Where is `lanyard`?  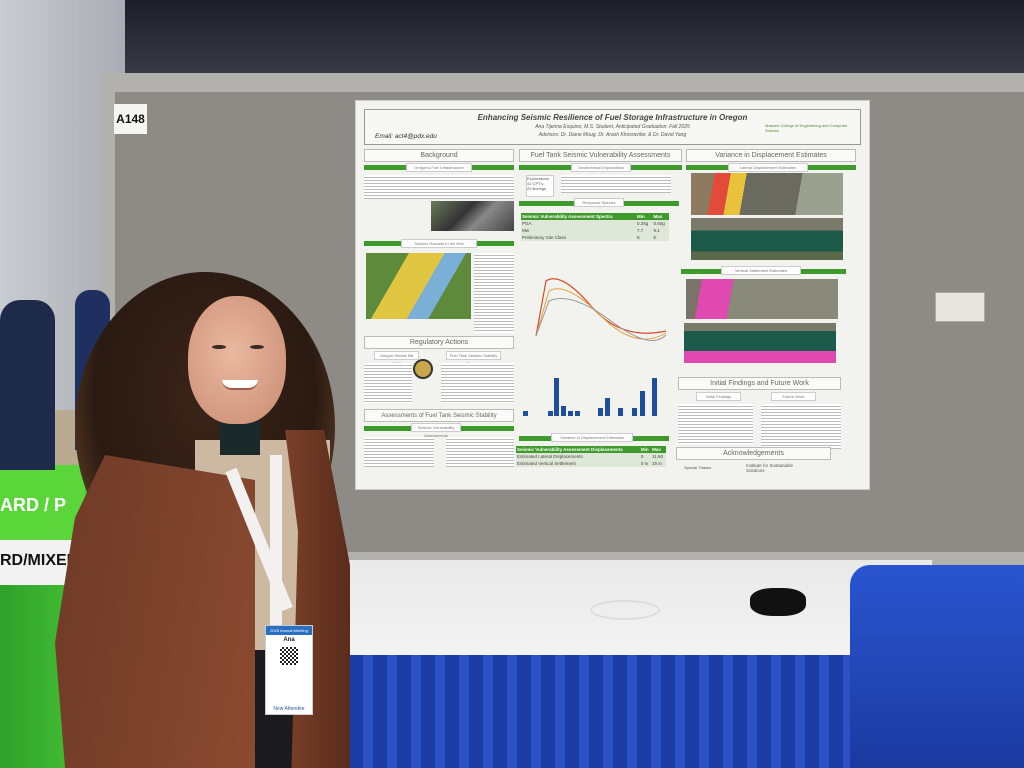
lanyard is located at coordinates (276, 540).